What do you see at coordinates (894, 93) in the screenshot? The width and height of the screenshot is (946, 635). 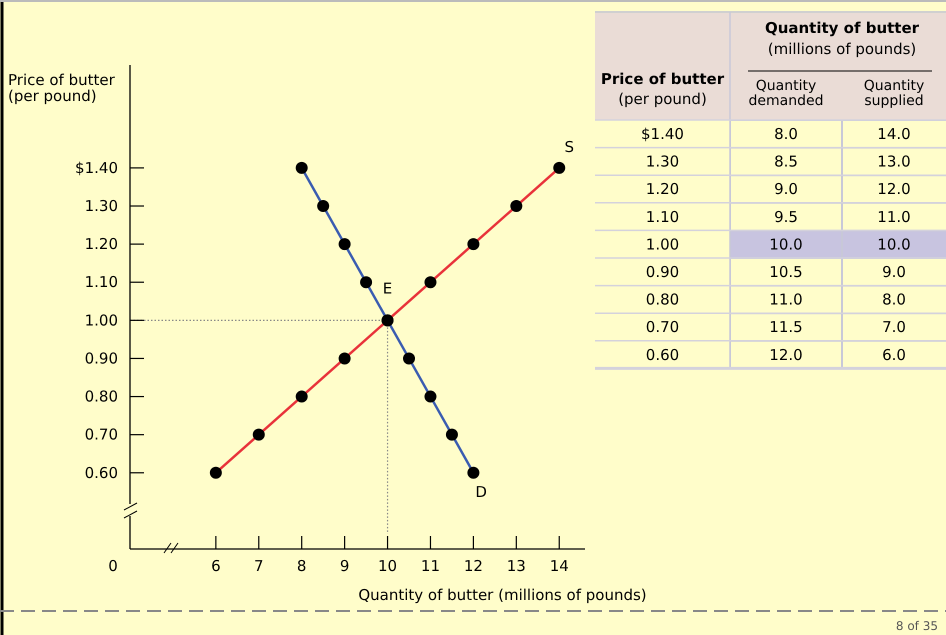 I see `x-tick-label: Quantity supplied` at bounding box center [894, 93].